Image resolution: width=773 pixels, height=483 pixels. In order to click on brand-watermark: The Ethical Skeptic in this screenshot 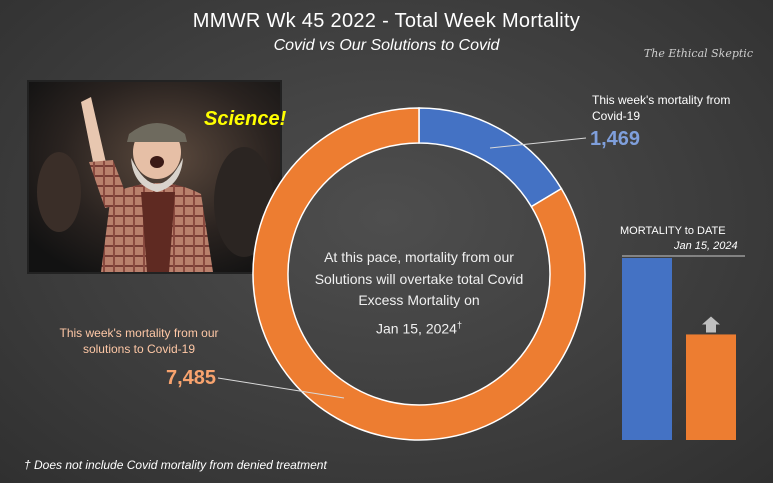, I will do `click(698, 53)`.